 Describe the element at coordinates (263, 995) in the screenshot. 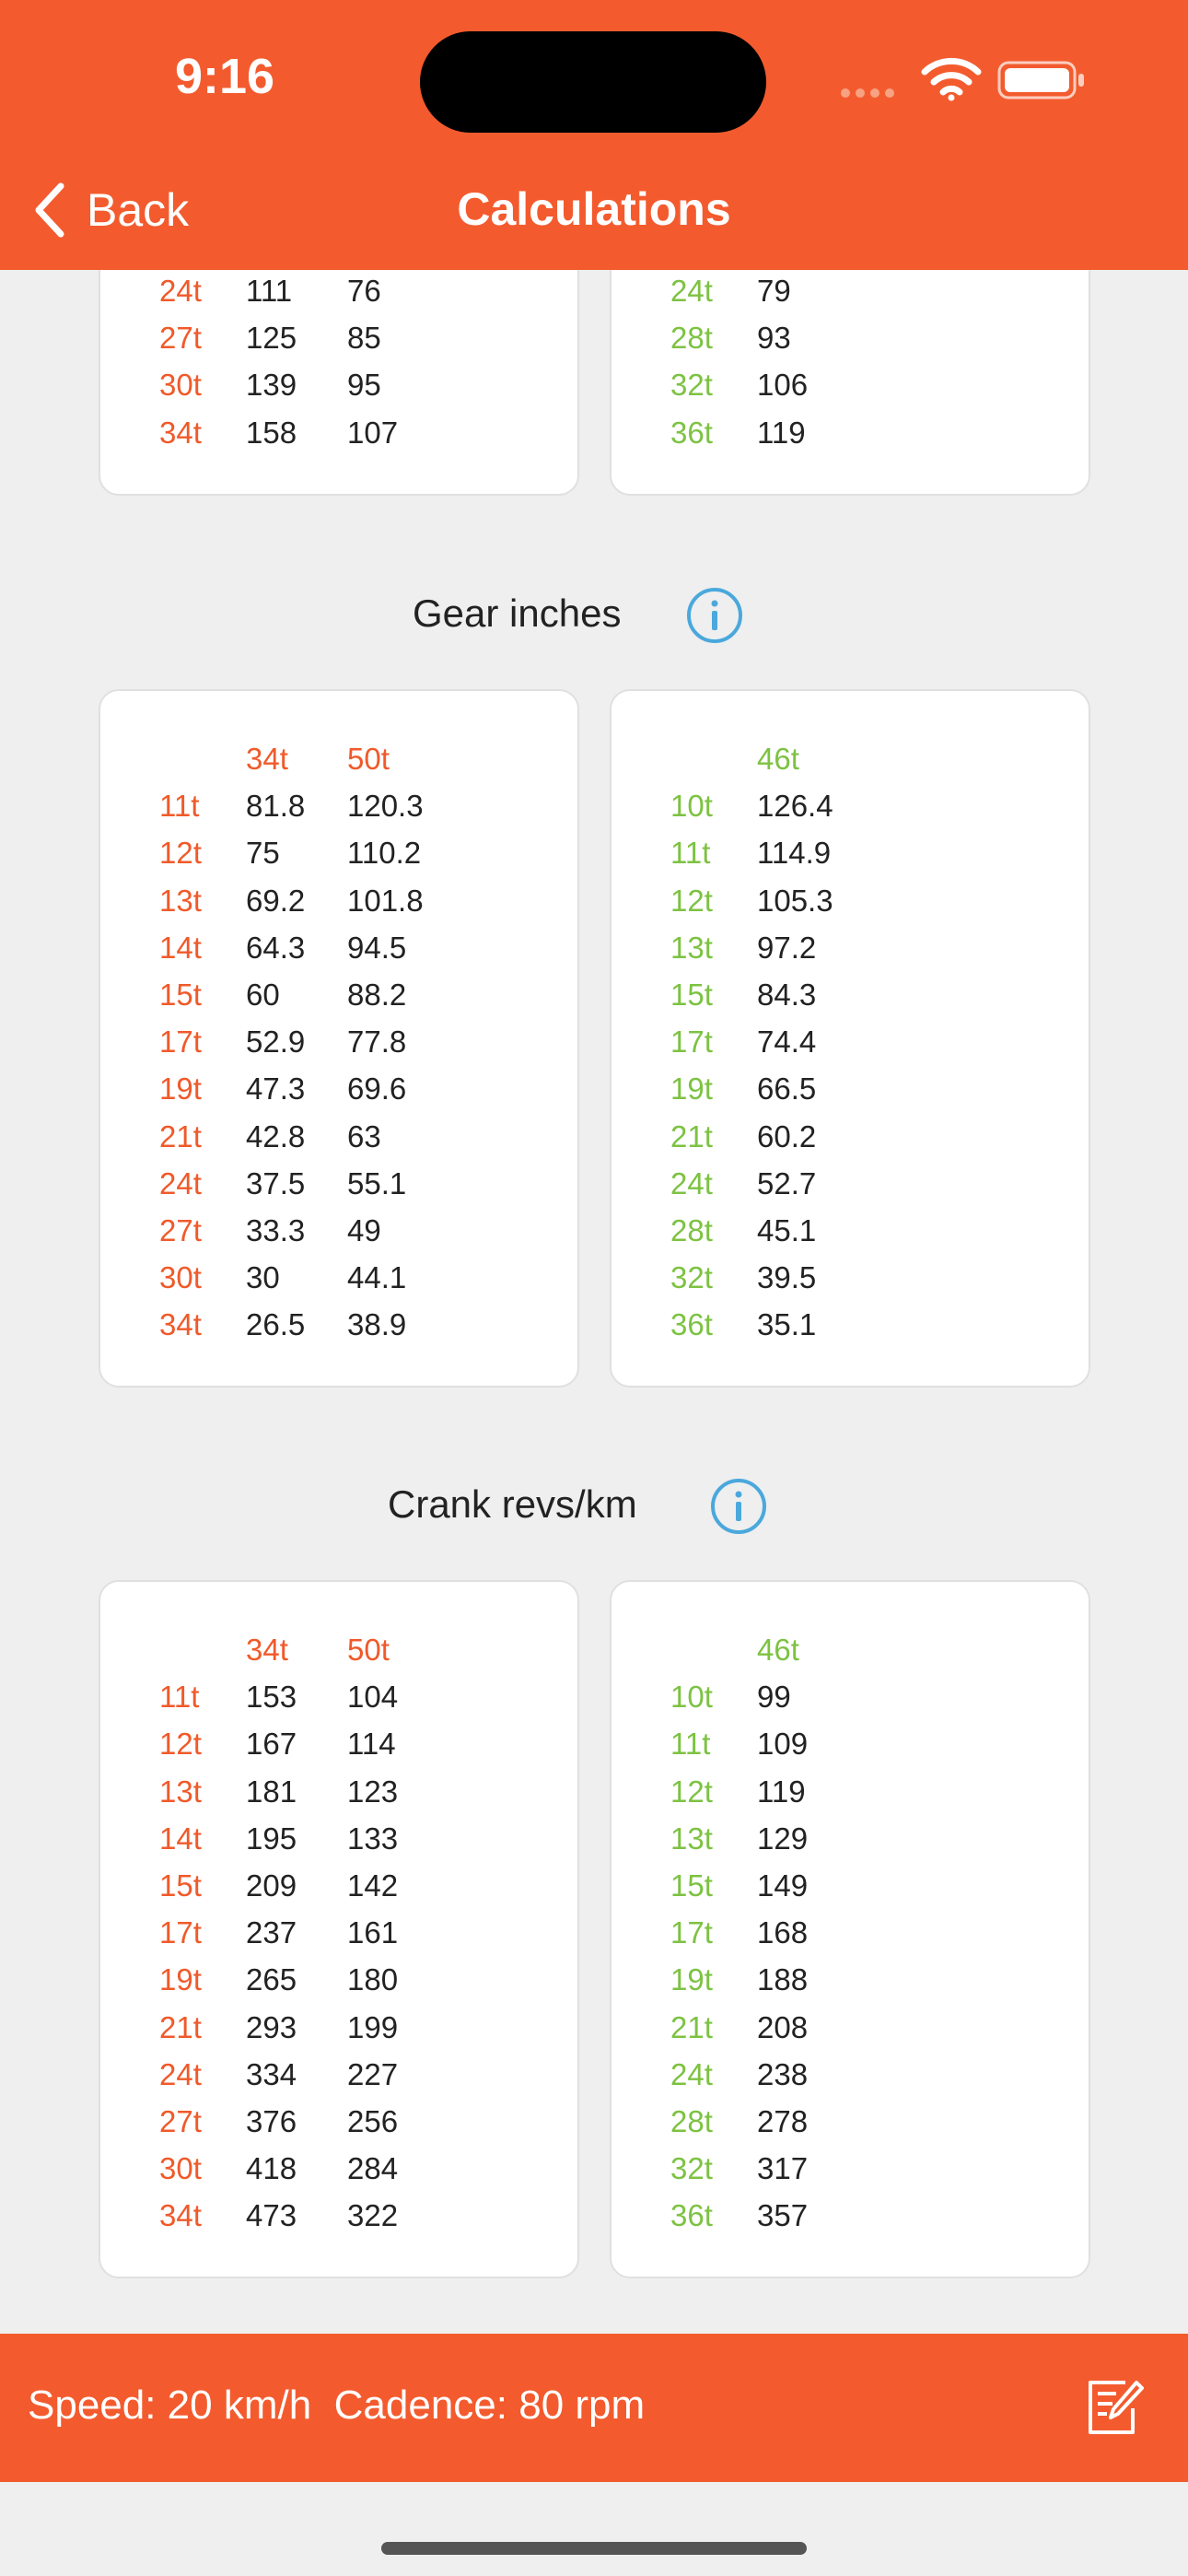

I see `table-cell: 60` at that location.